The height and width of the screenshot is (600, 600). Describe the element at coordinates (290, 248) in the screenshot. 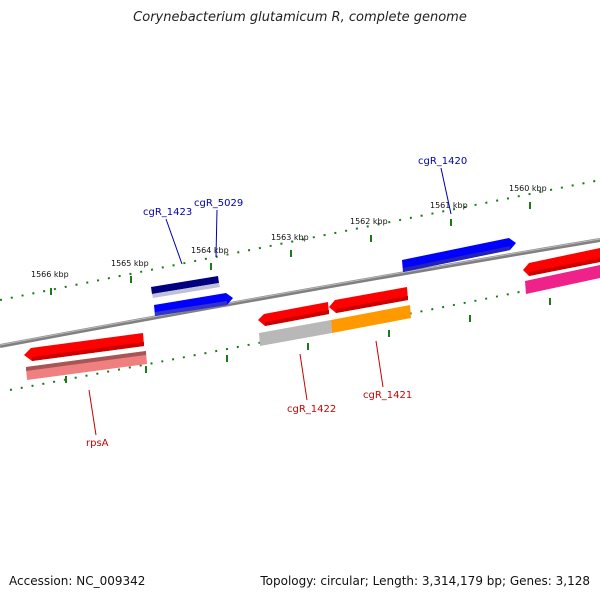

I see `major-ticks` at that location.